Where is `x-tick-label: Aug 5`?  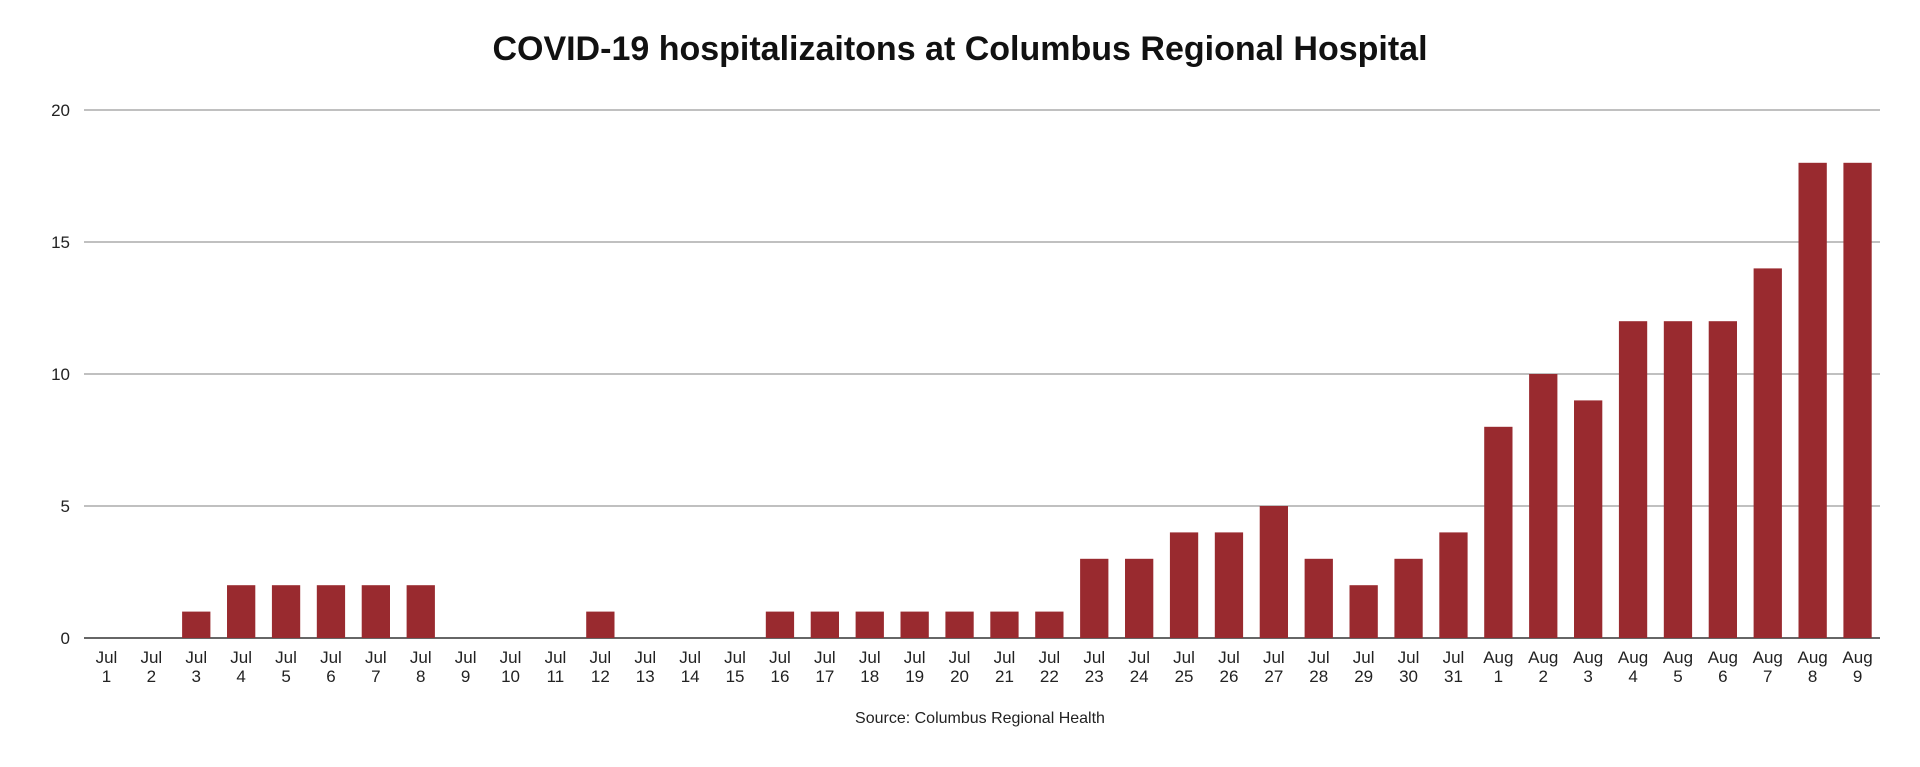
x-tick-label: Aug 5 is located at coordinates (1678, 667).